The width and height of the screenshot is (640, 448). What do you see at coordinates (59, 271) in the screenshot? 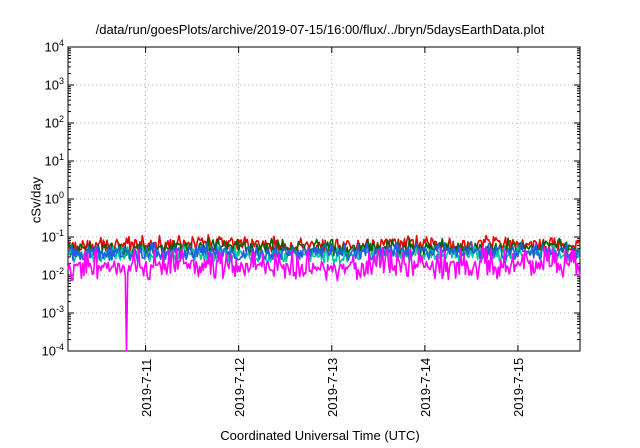
I see `y-tick-exponent: -2` at bounding box center [59, 271].